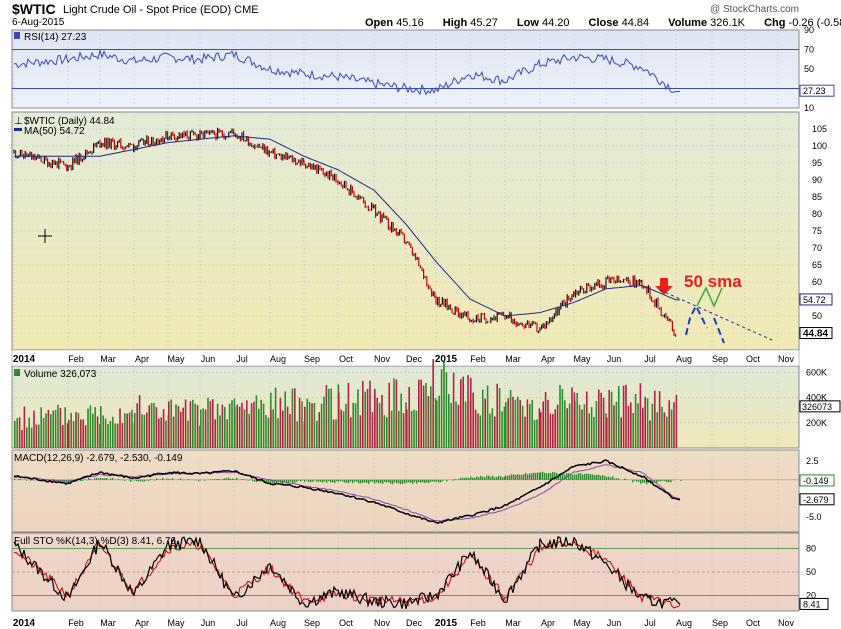  What do you see at coordinates (614, 623) in the screenshot?
I see `x-tick-label: Jun` at bounding box center [614, 623].